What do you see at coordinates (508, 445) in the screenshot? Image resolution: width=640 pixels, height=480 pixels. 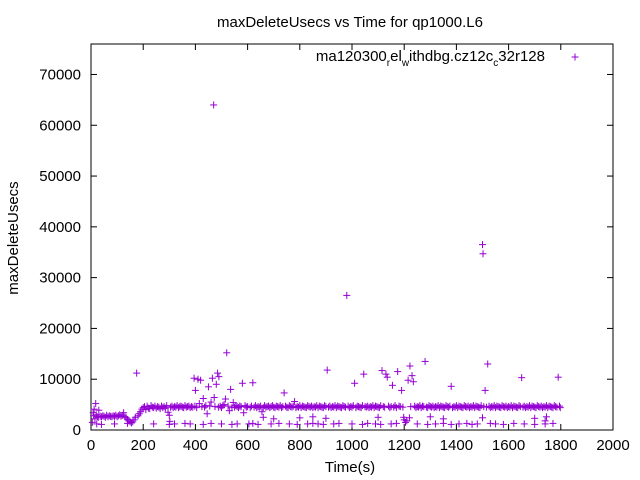 I see `x-tick-label: 1600` at bounding box center [508, 445].